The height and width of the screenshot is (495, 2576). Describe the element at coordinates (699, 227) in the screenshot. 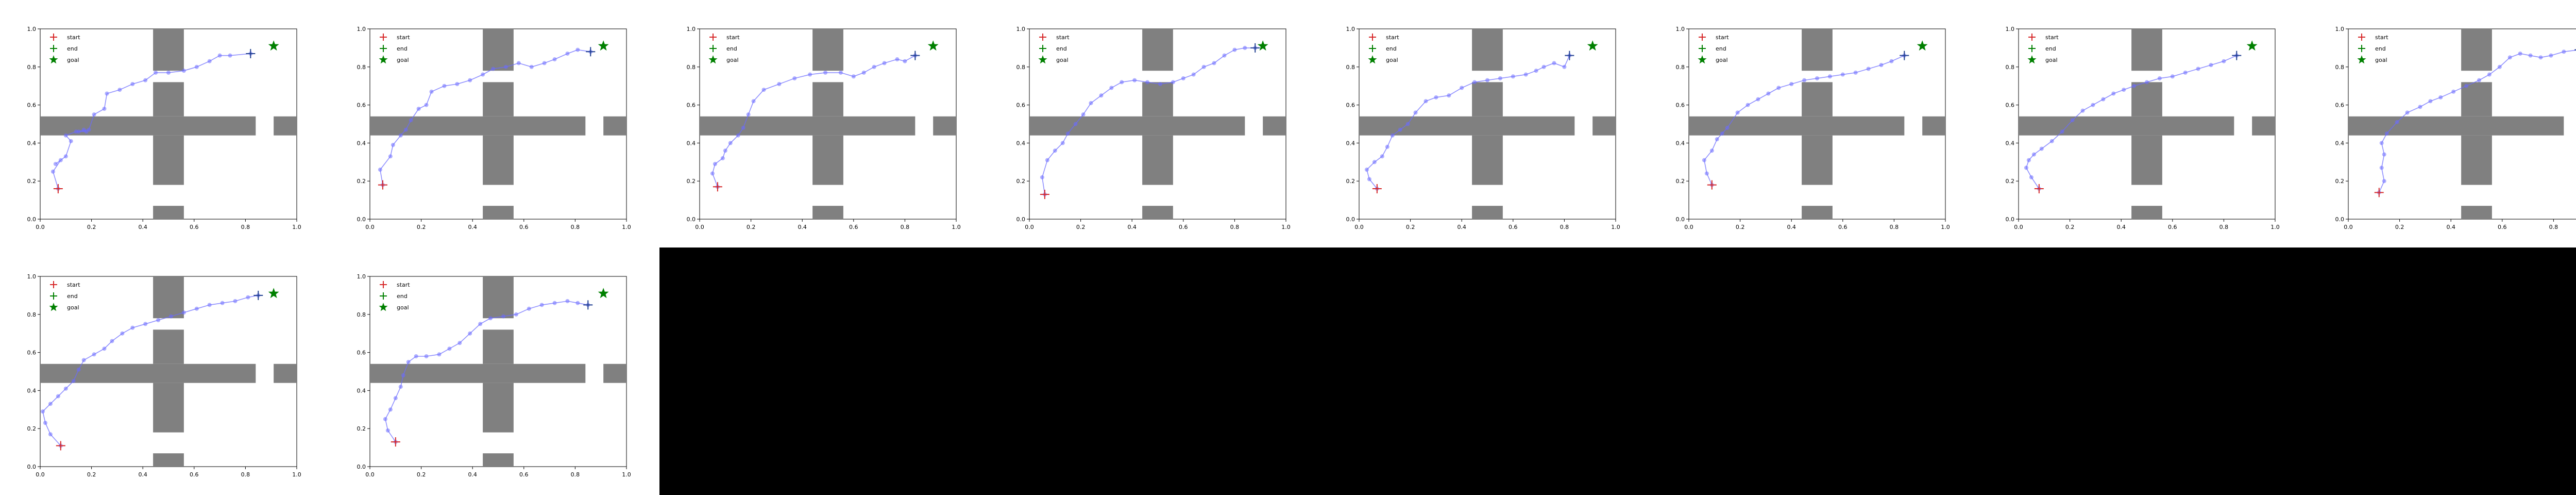

I see `x-tick-label: 0.0` at that location.